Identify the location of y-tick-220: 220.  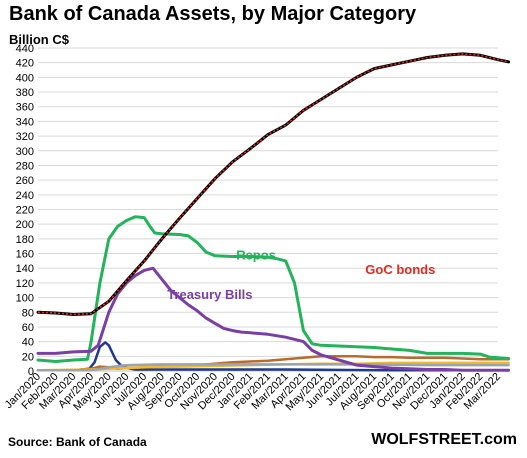
(25, 211).